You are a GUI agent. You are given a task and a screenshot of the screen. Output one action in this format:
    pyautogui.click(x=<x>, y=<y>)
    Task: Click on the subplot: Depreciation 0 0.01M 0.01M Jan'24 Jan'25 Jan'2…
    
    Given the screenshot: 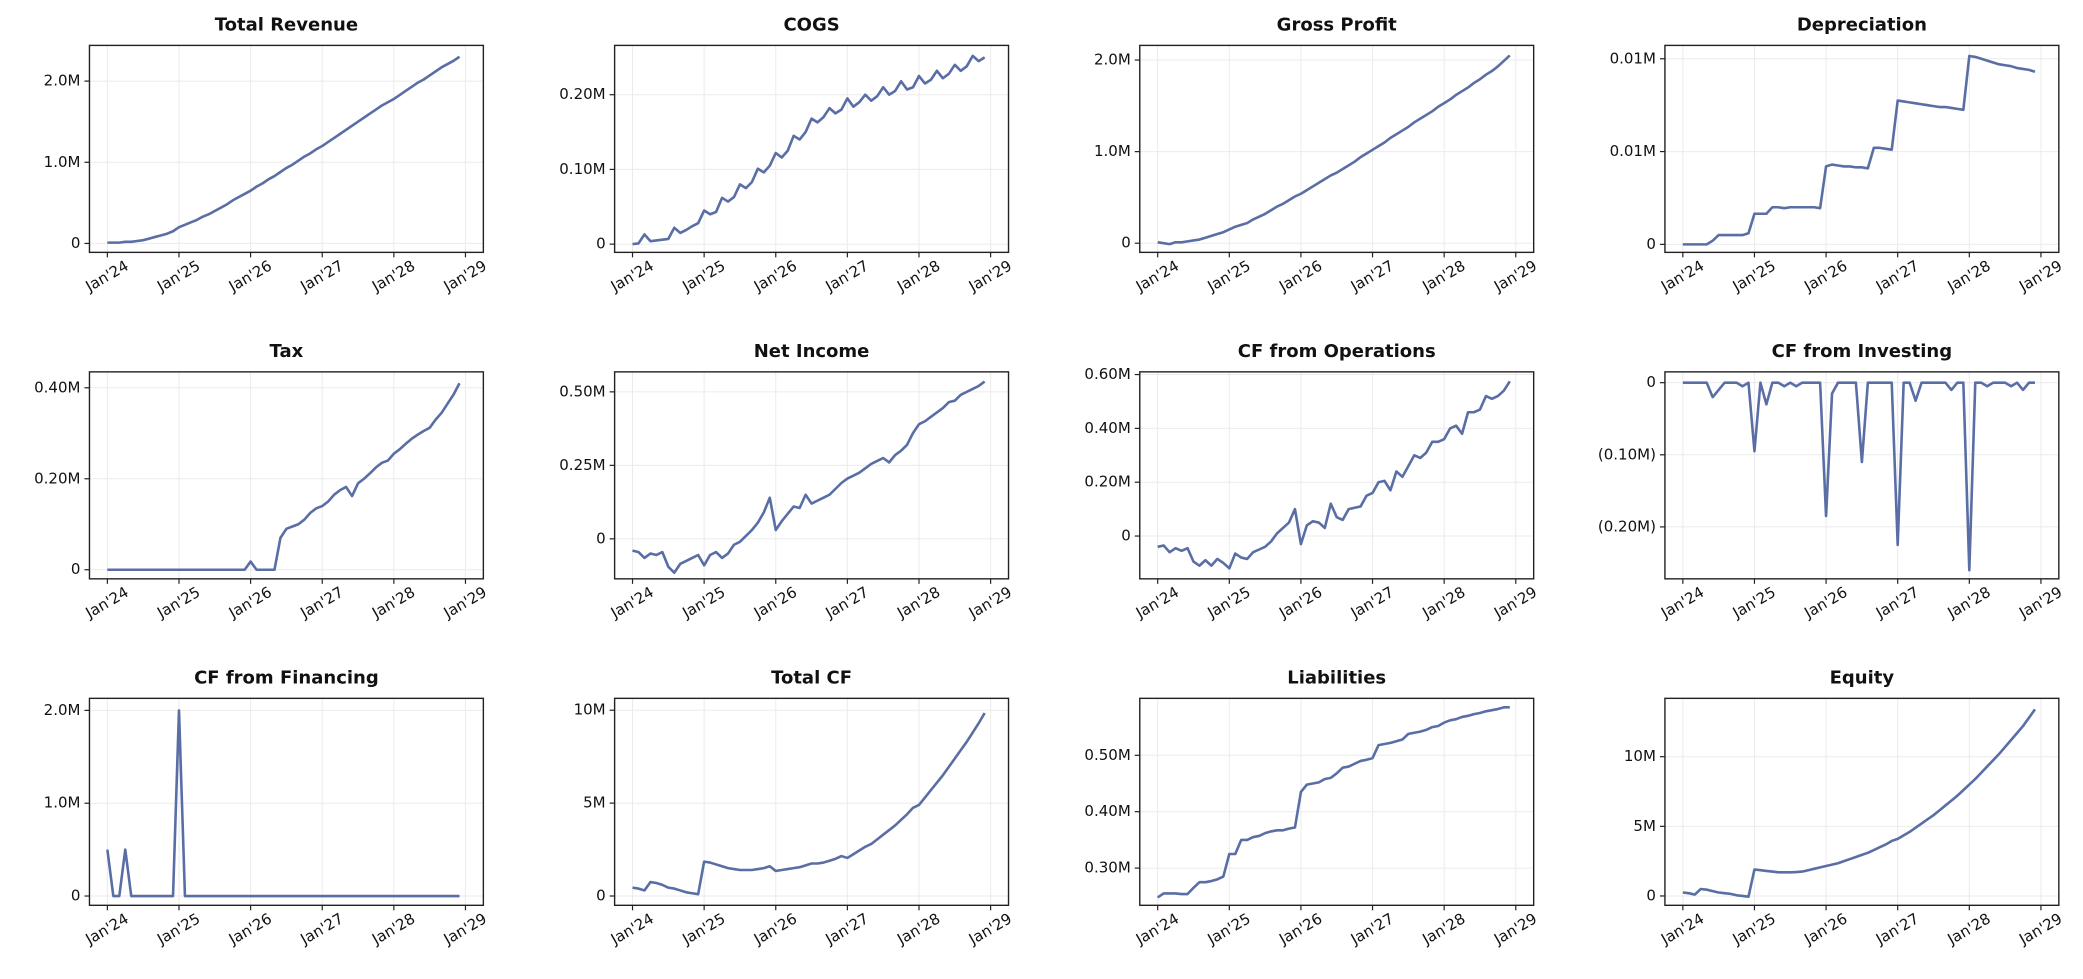 What is the action you would take?
    pyautogui.click(x=1838, y=154)
    